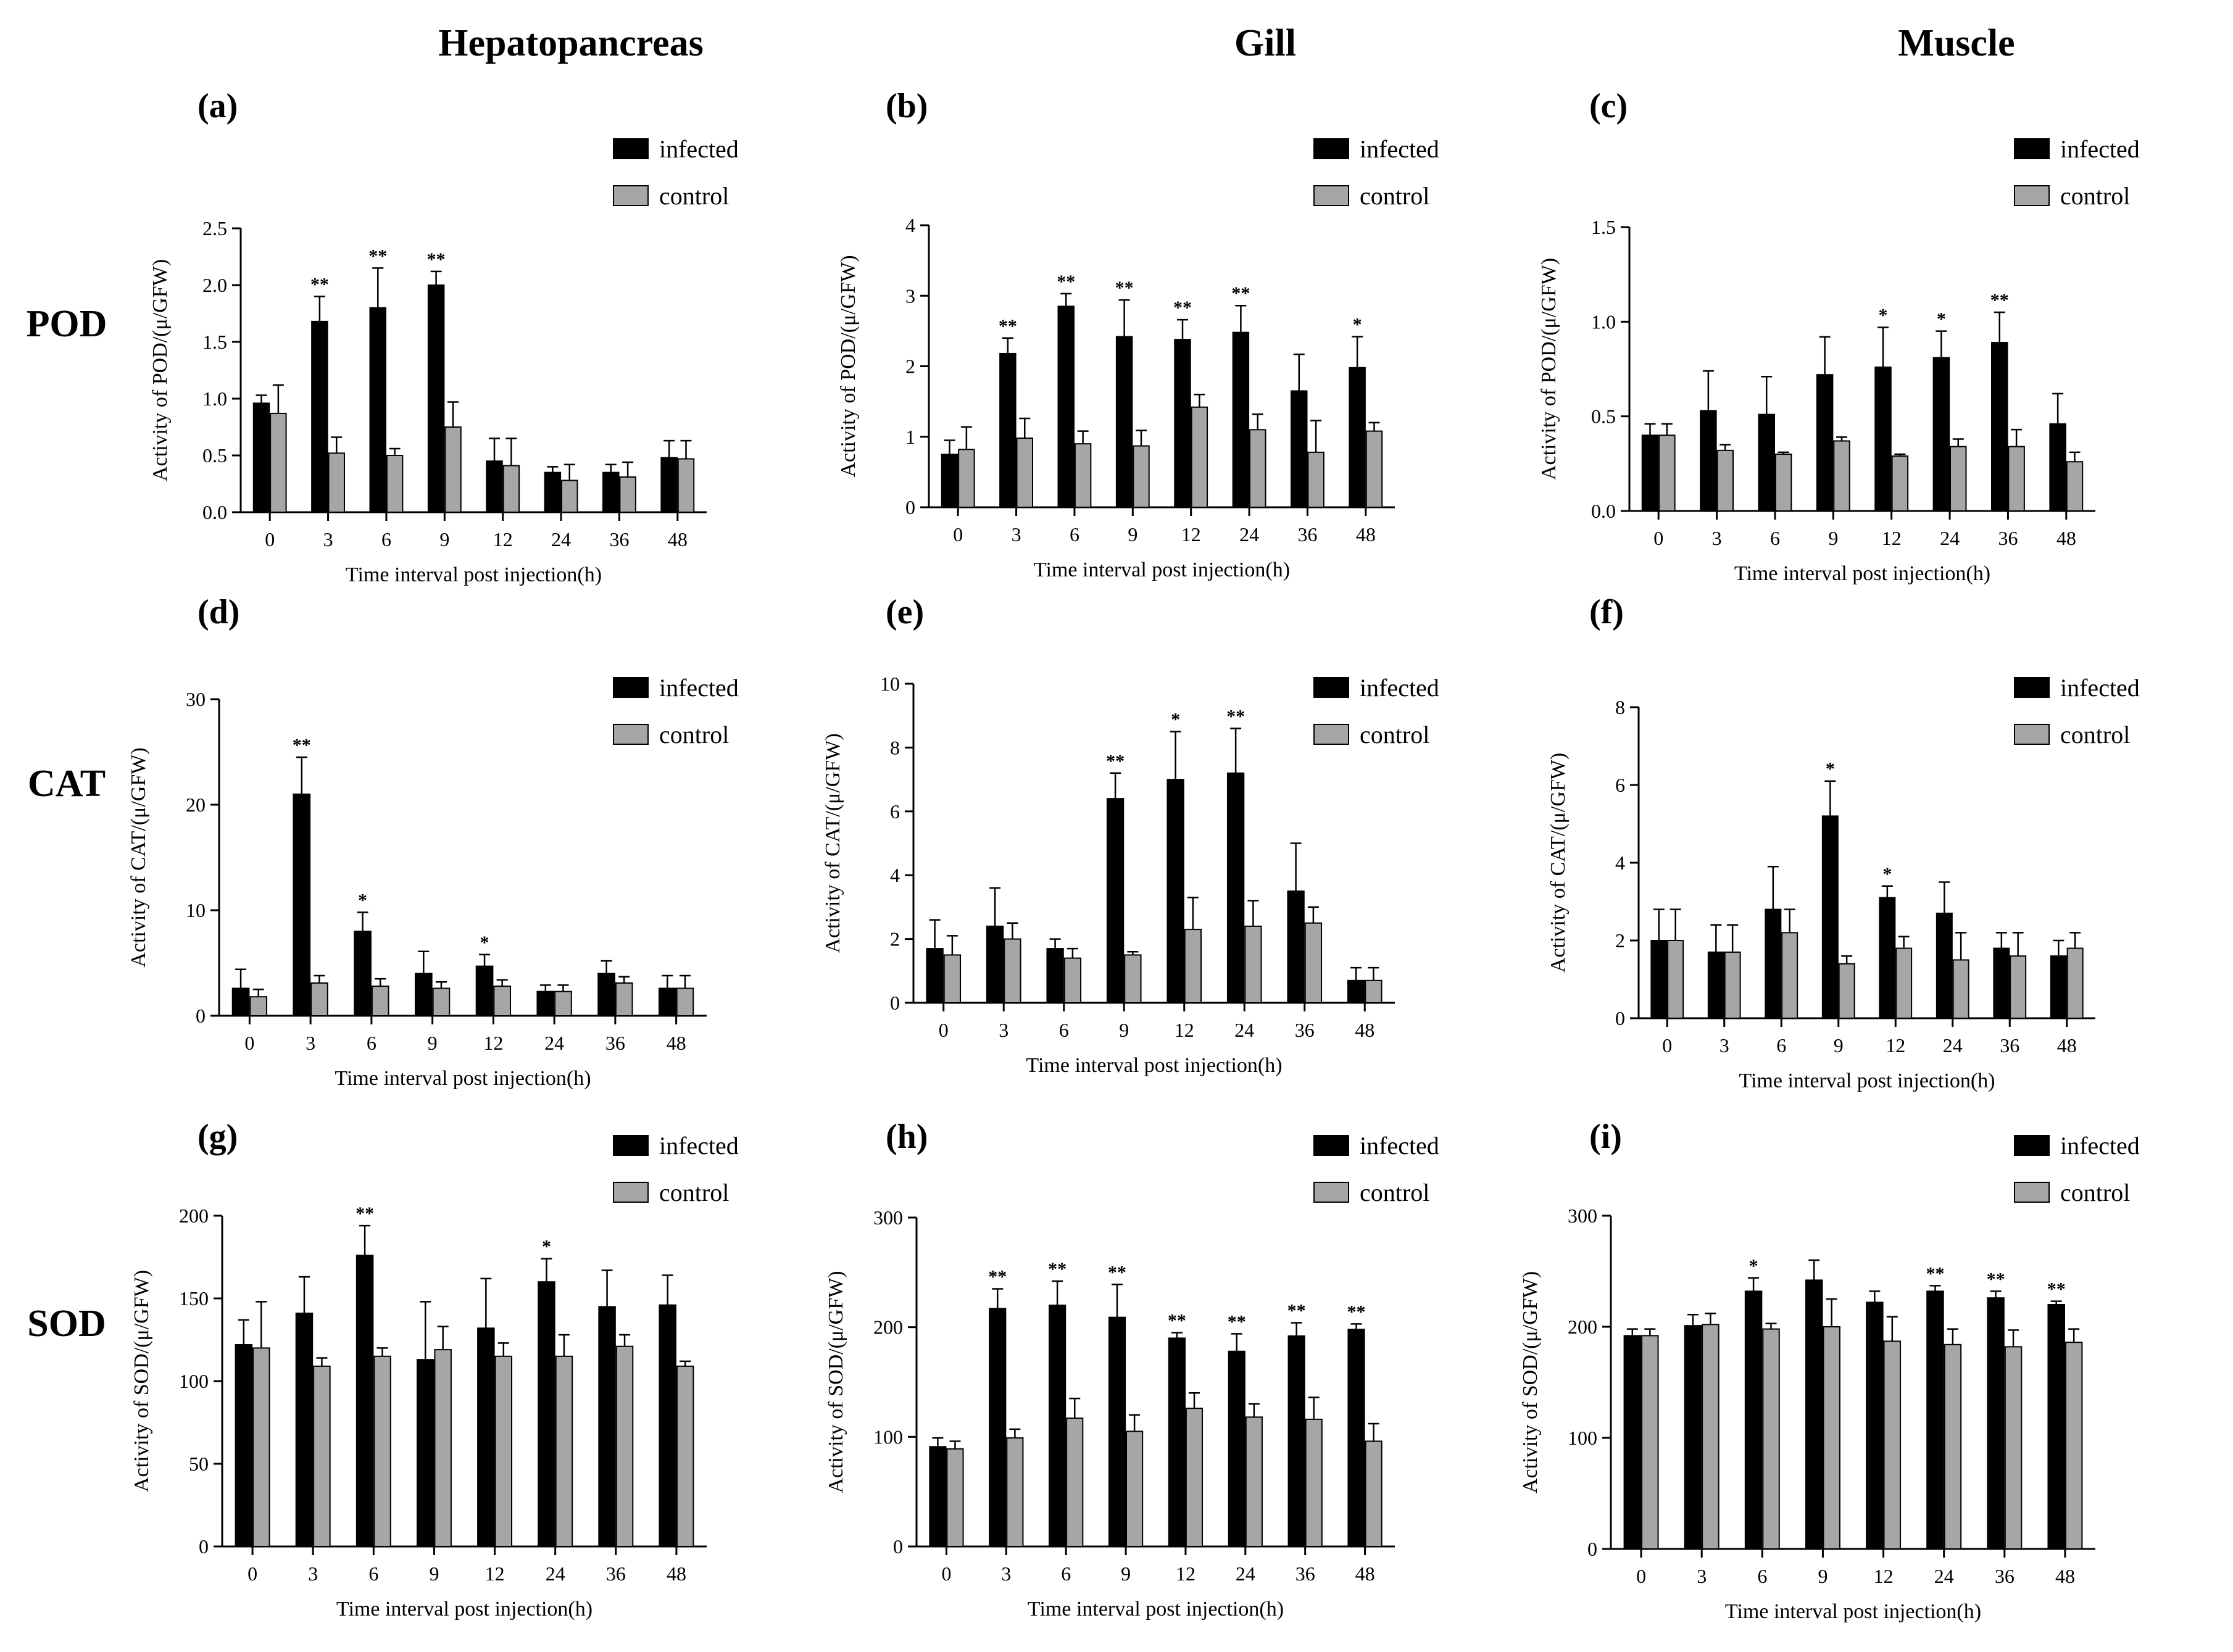 This screenshot has height=1652, width=2233. Describe the element at coordinates (1331, 1145) in the screenshot. I see `legend-swatch-infected` at that location.